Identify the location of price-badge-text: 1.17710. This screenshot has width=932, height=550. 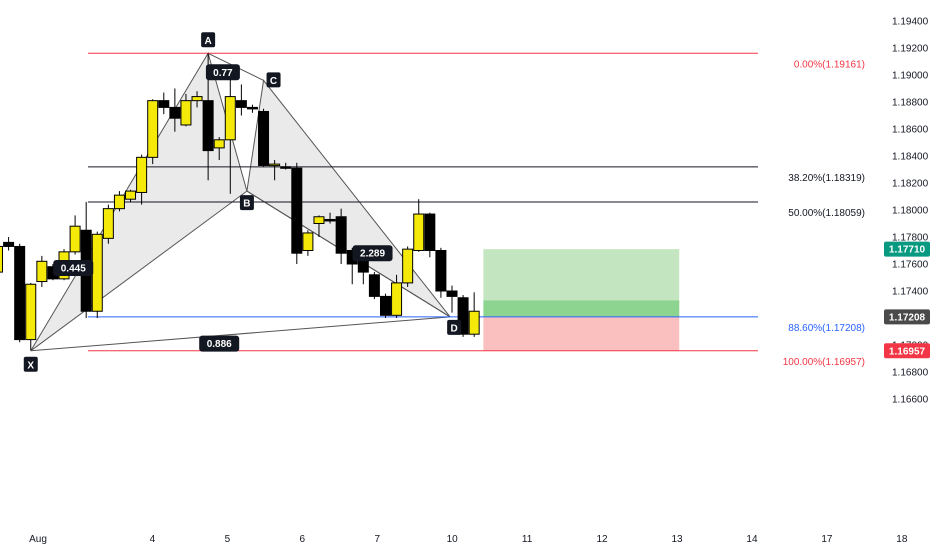
(907, 250).